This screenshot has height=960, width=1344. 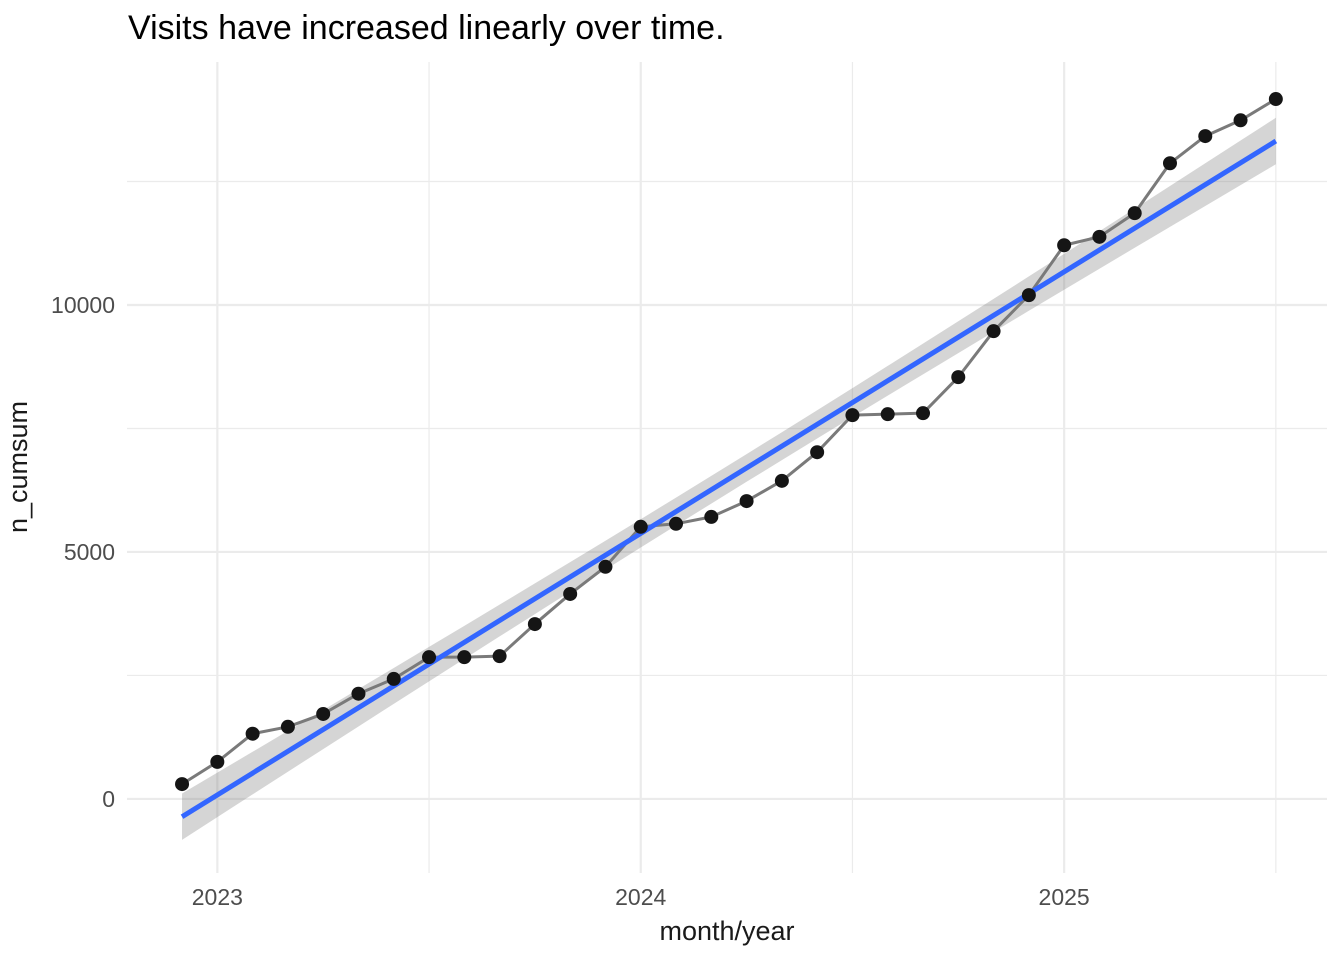 I want to click on x-tick-label: 2024, so click(x=640, y=897).